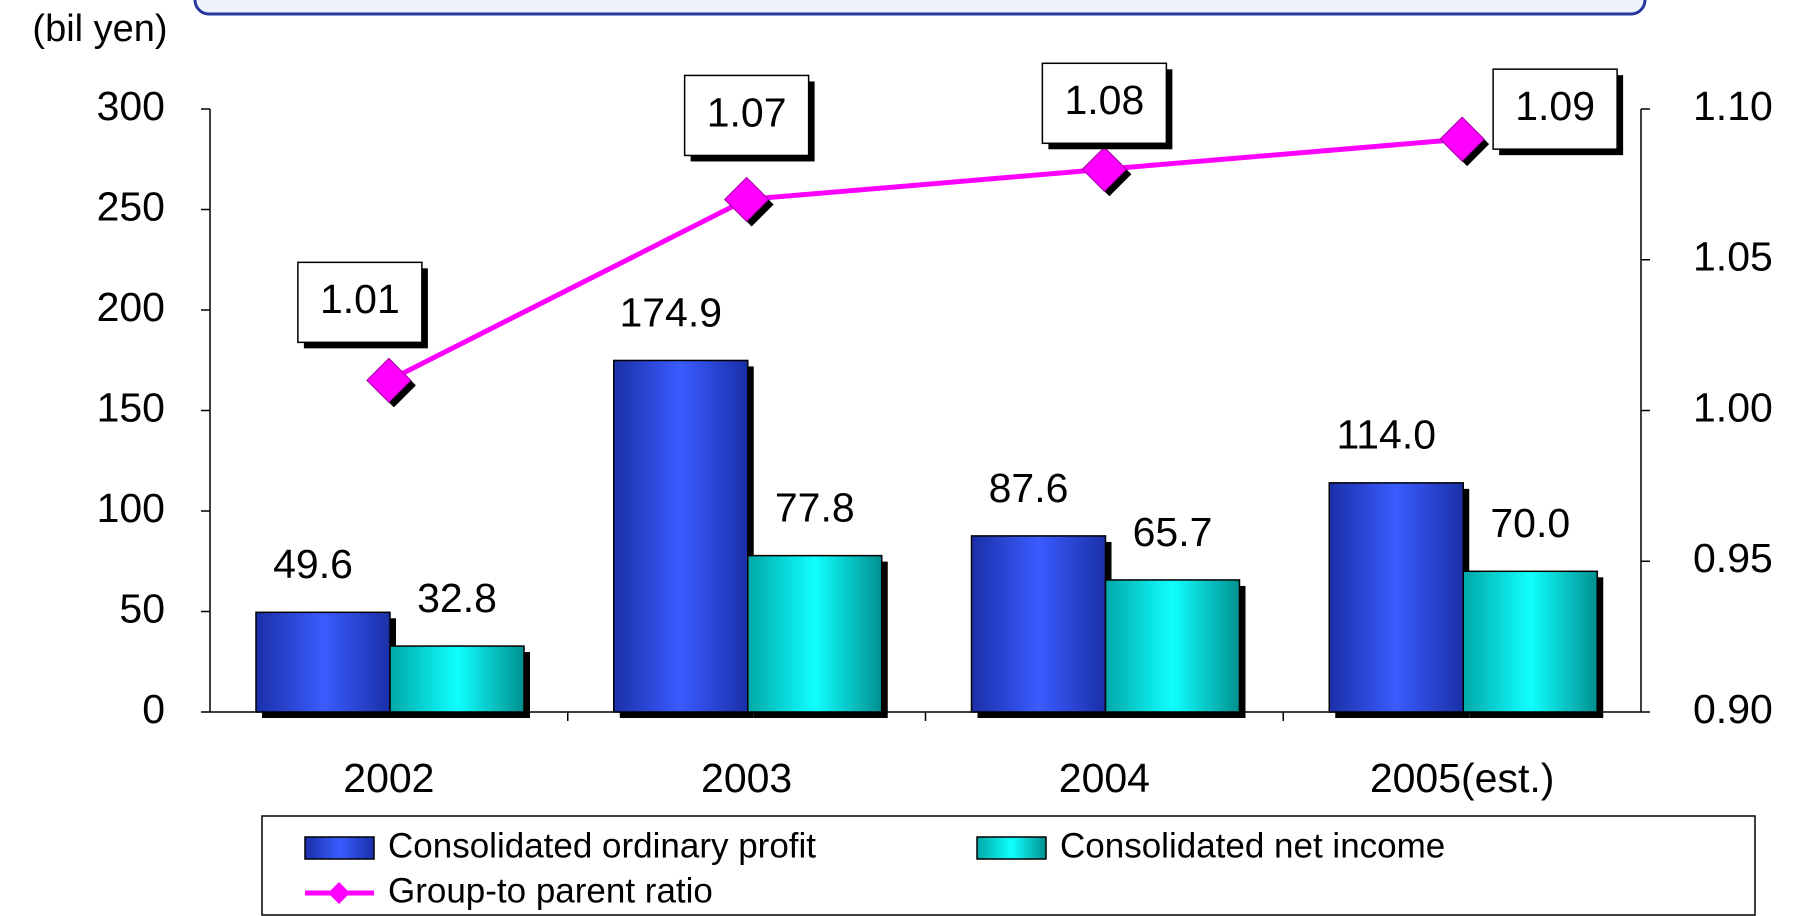  Describe the element at coordinates (1733, 709) in the screenshot. I see `y2-tick-label: 0.90` at that location.